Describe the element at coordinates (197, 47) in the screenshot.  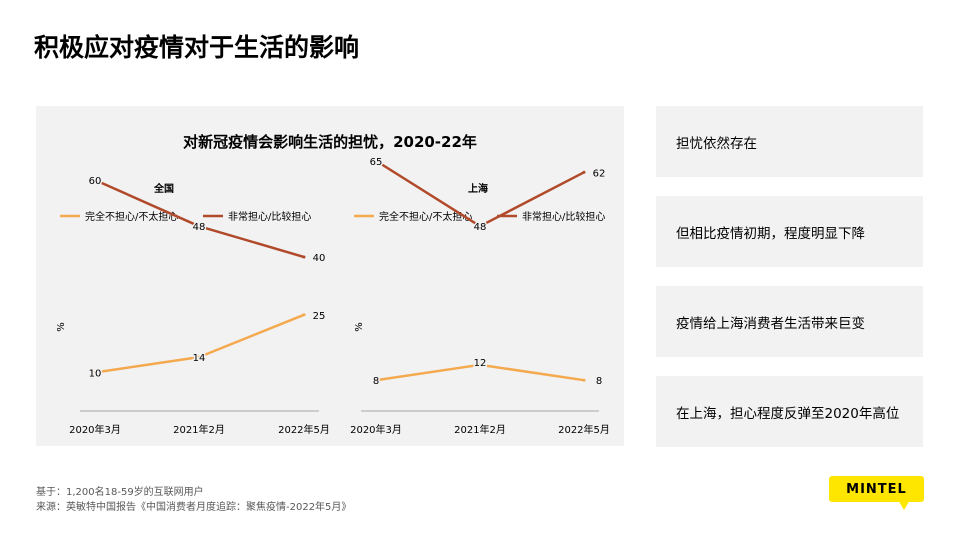
I see `page-title: 积极应对疫情对于生活的影响` at that location.